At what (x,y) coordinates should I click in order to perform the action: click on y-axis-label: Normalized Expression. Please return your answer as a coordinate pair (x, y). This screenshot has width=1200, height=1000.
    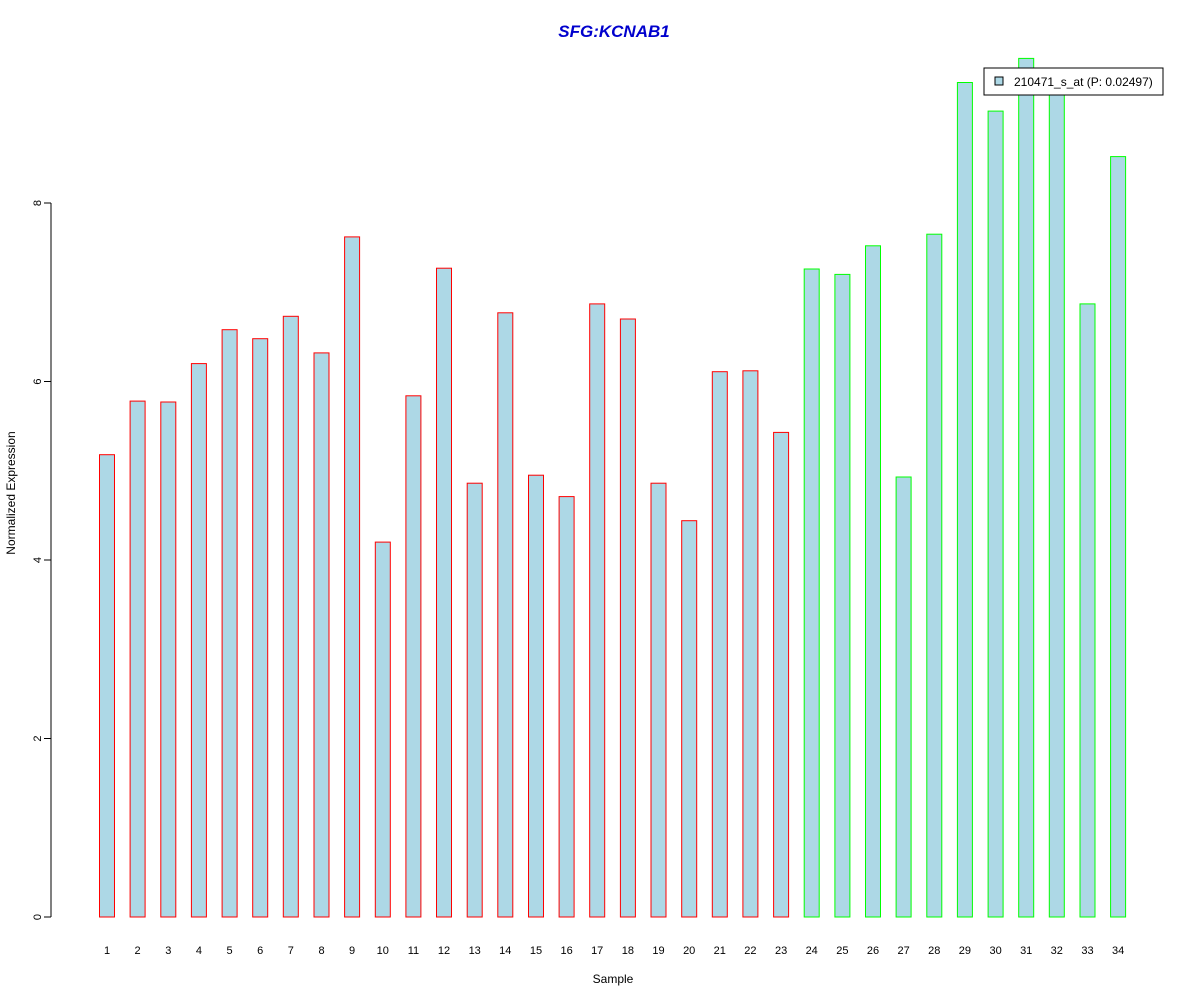
    Looking at the image, I should click on (11, 492).